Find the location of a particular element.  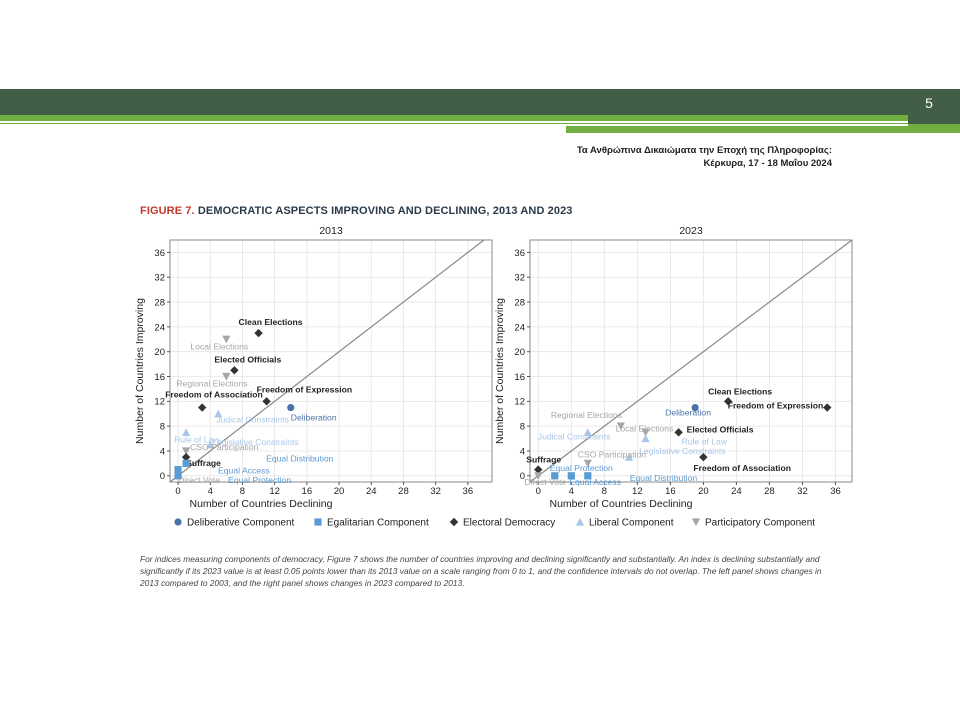

point-equal-access is located at coordinates (178, 469).